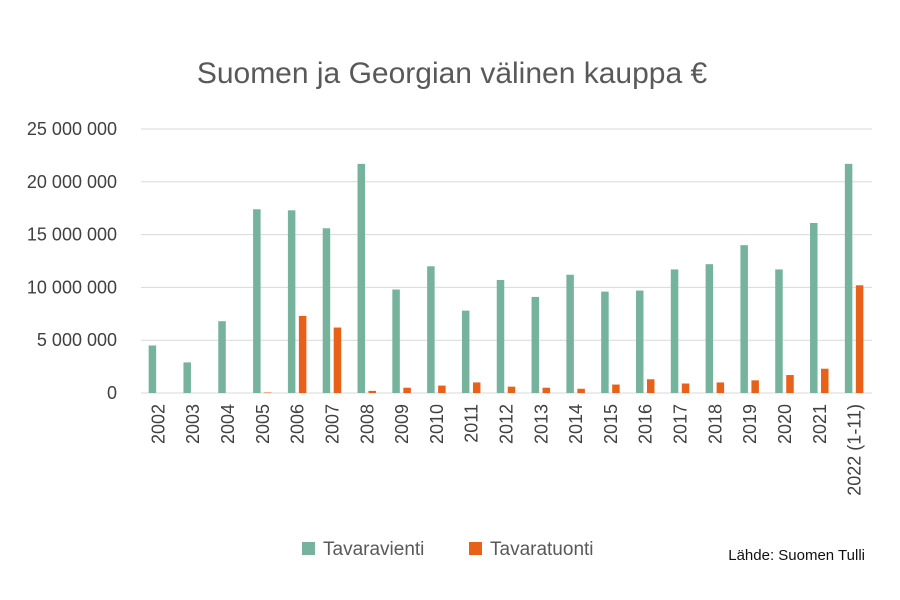 The height and width of the screenshot is (600, 900). I want to click on x-tick-label: 2008, so click(367, 424).